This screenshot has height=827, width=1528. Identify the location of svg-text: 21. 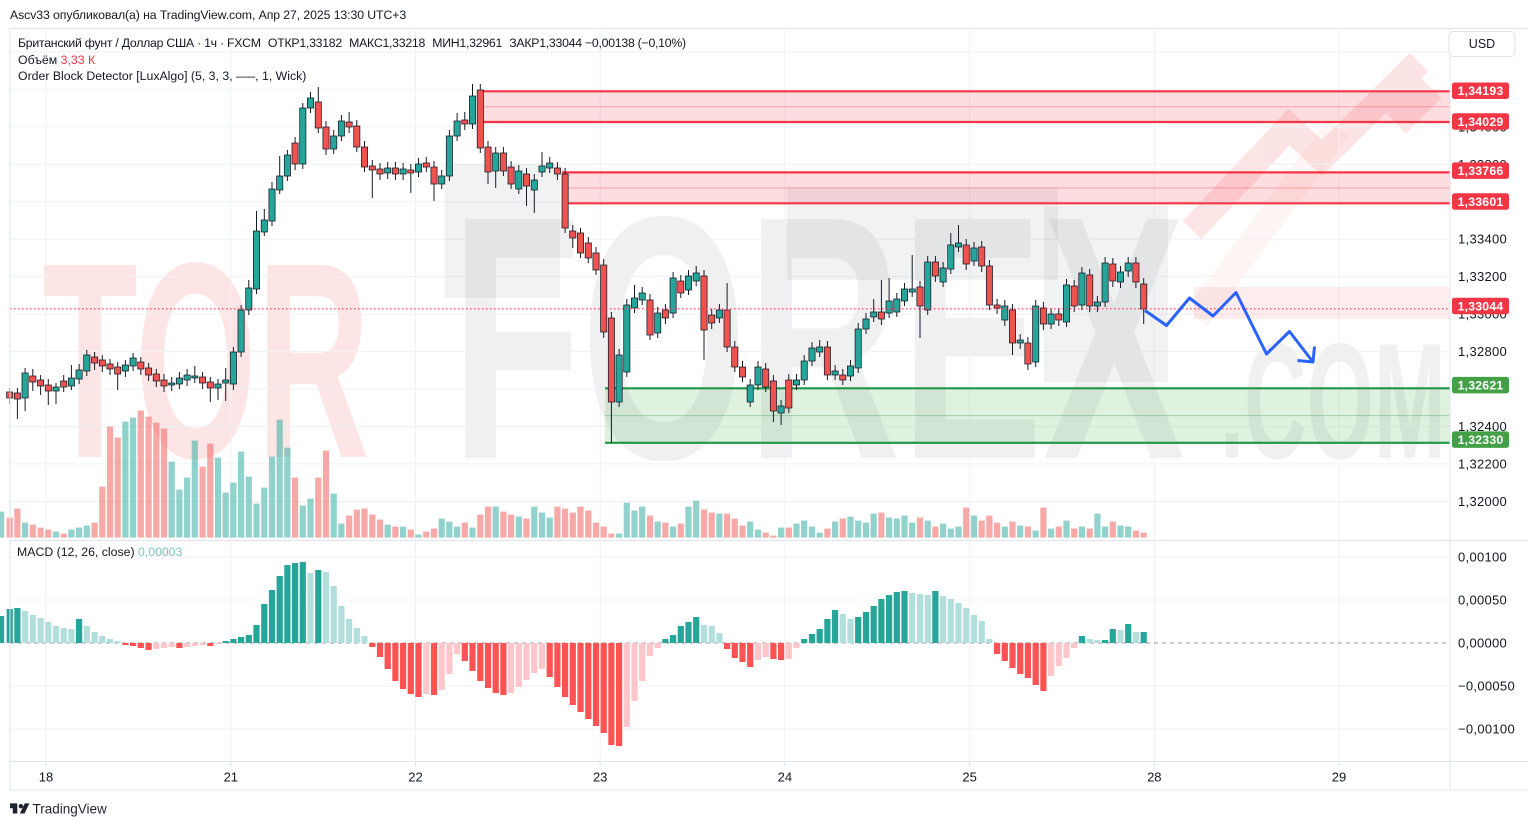
(231, 777).